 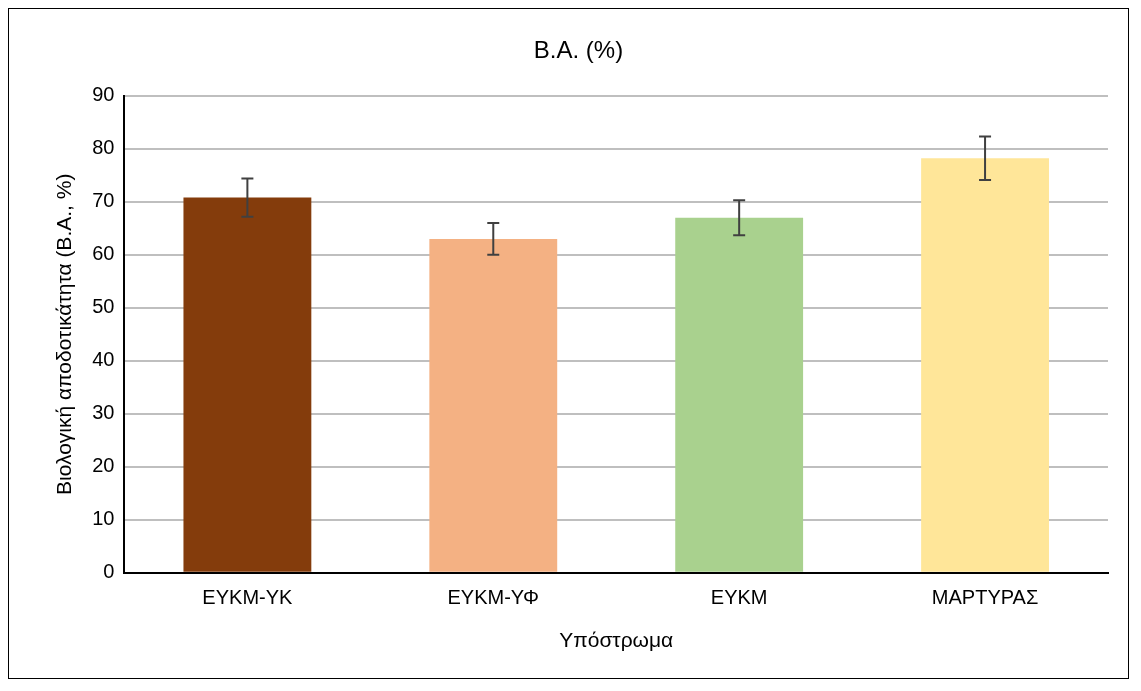 What do you see at coordinates (493, 597) in the screenshot?
I see `x-tick-label: ΕΥΚΜ-ΥΦ` at bounding box center [493, 597].